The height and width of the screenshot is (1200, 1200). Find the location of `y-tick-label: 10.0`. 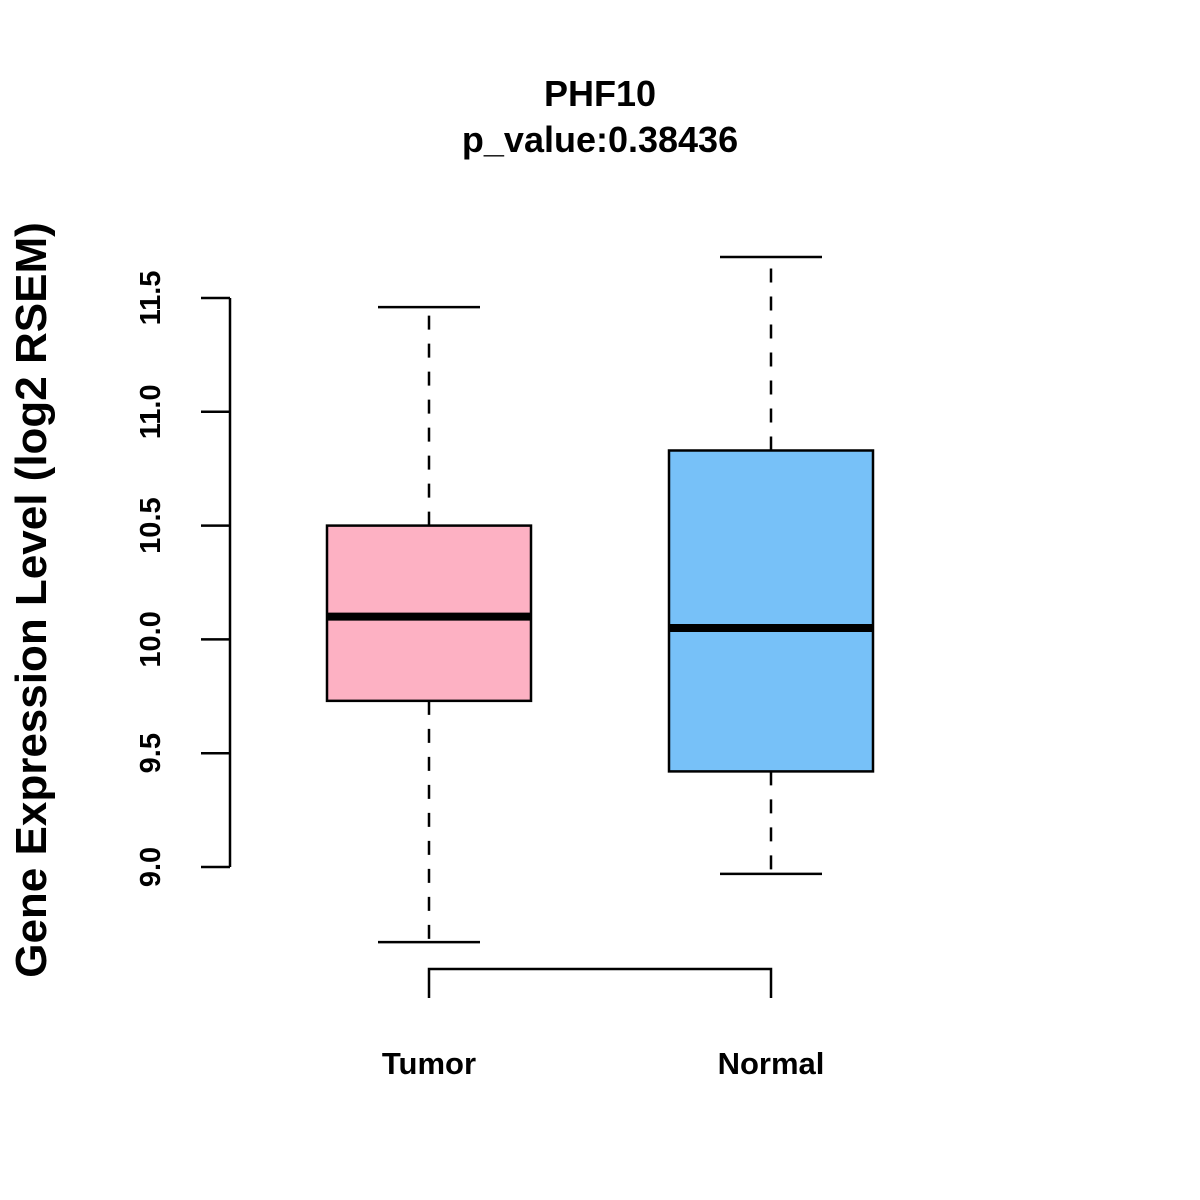

y-tick-label: 10.0 is located at coordinates (151, 639).